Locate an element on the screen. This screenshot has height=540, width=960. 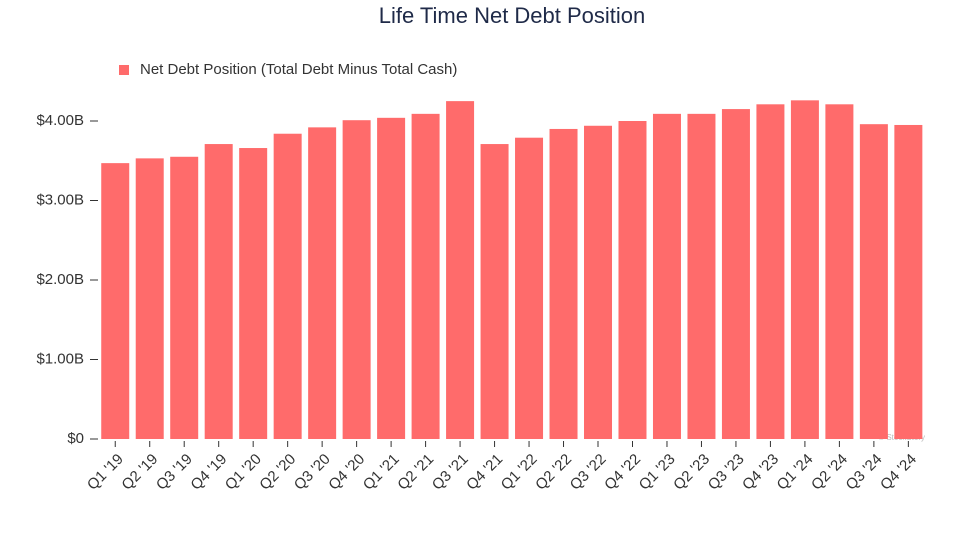
chart-title: Life Time Net Debt Position is located at coordinates (512, 15).